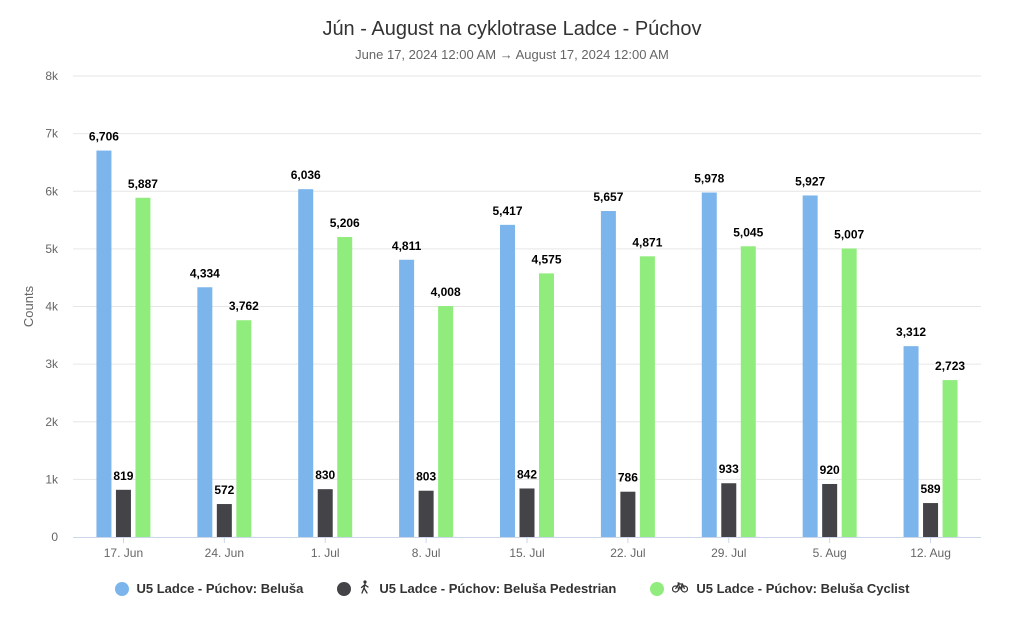  Describe the element at coordinates (52, 422) in the screenshot. I see `y-tick-label: 2k` at that location.